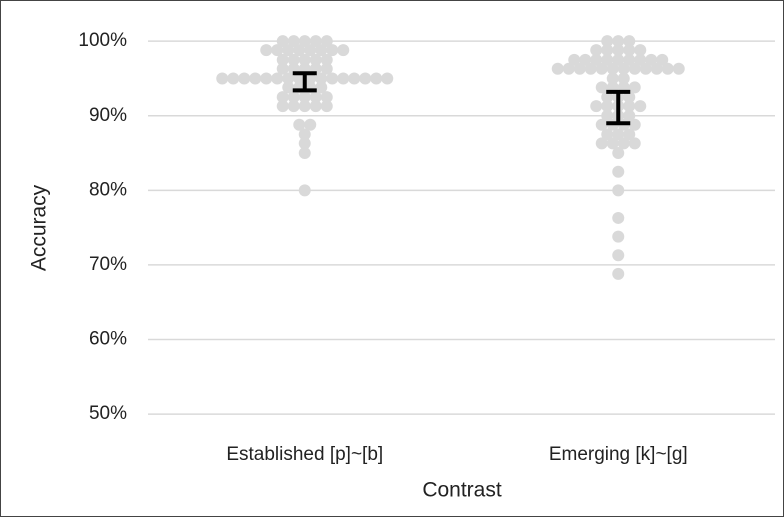  Describe the element at coordinates (108, 264) in the screenshot. I see `y-tick-label: 70%` at that location.